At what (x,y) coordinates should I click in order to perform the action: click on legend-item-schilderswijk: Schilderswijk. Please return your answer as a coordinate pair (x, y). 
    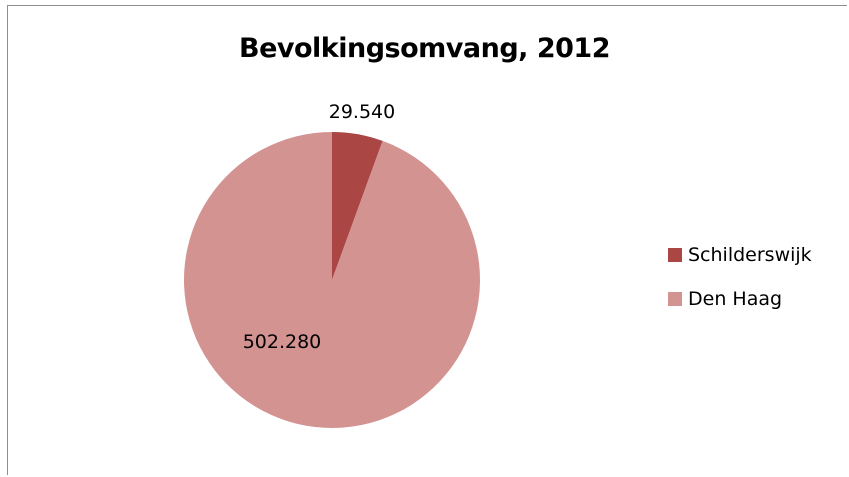
    Looking at the image, I should click on (740, 255).